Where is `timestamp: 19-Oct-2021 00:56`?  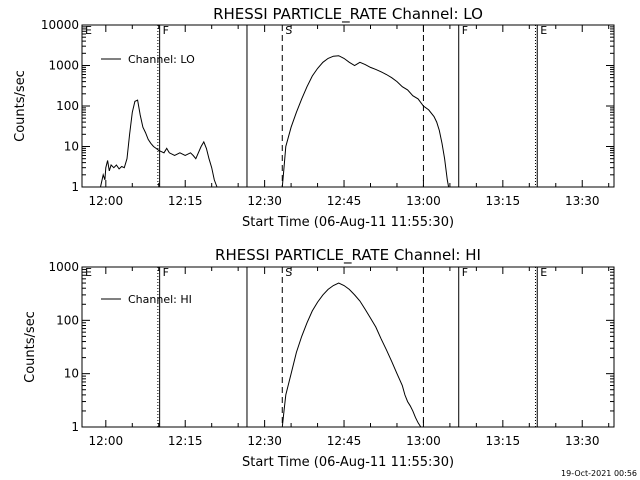 timestamp: 19-Oct-2021 00:56 is located at coordinates (599, 473).